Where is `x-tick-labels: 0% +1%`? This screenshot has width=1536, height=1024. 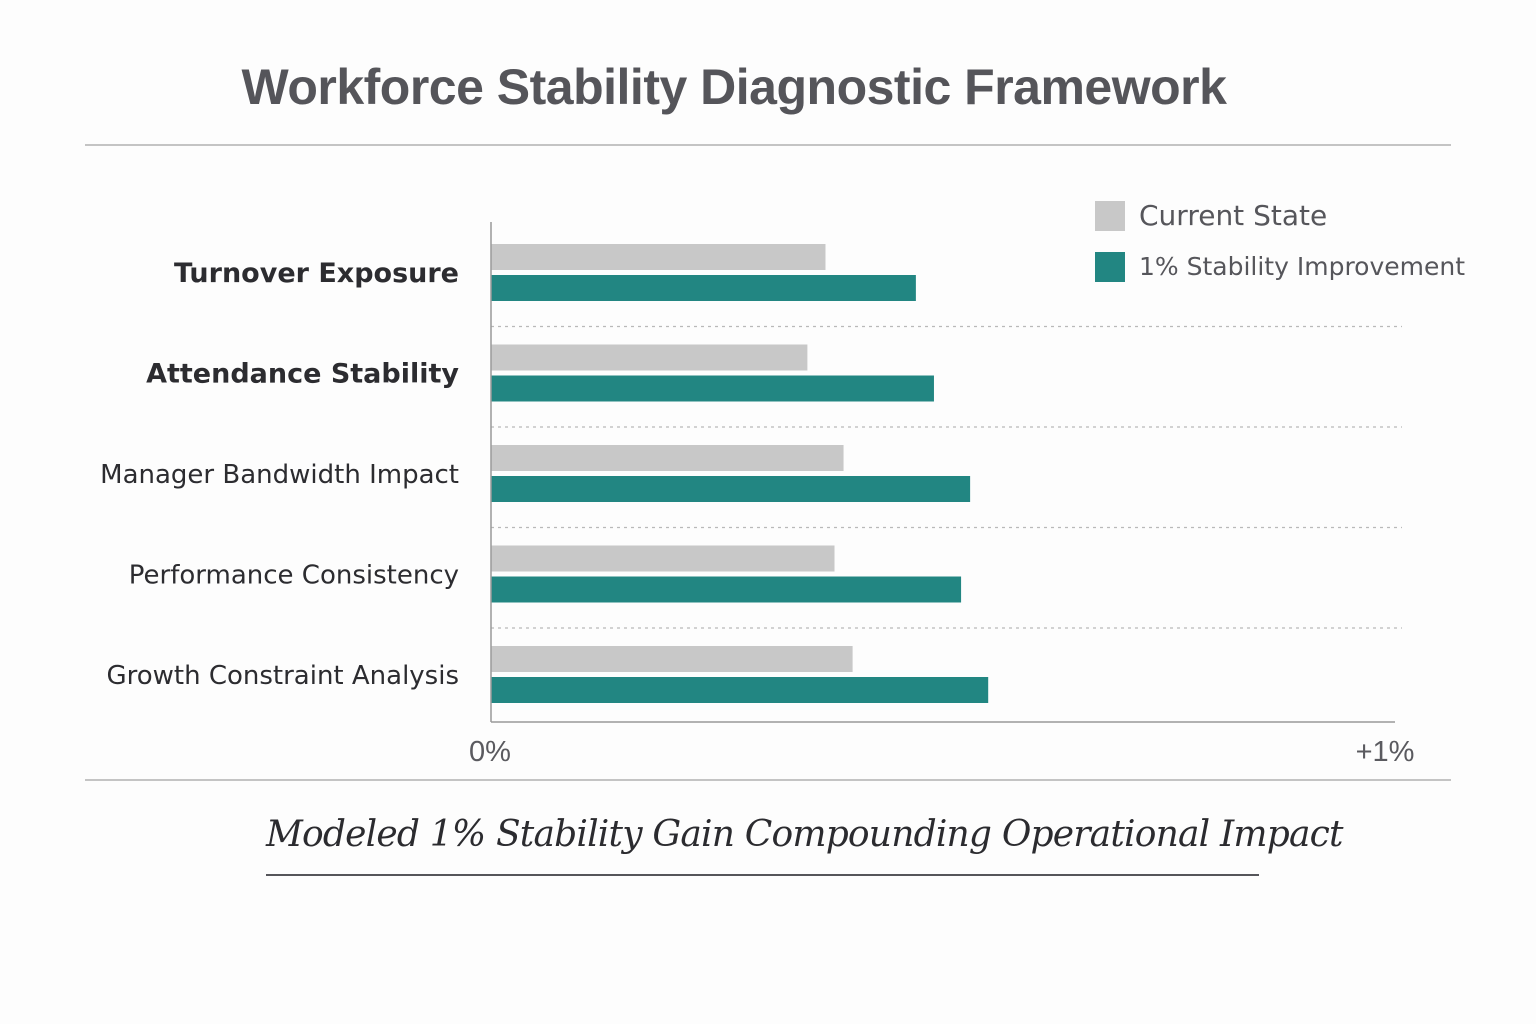 x-tick-labels: 0% +1% is located at coordinates (941, 752).